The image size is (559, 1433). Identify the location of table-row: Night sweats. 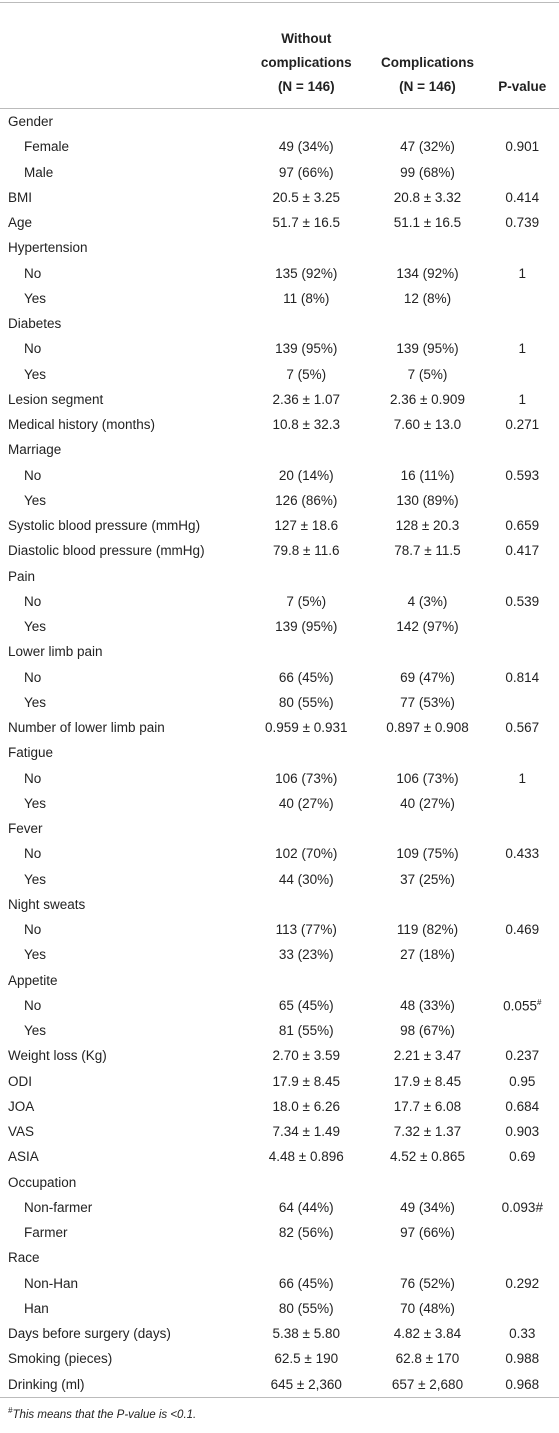
(279, 904).